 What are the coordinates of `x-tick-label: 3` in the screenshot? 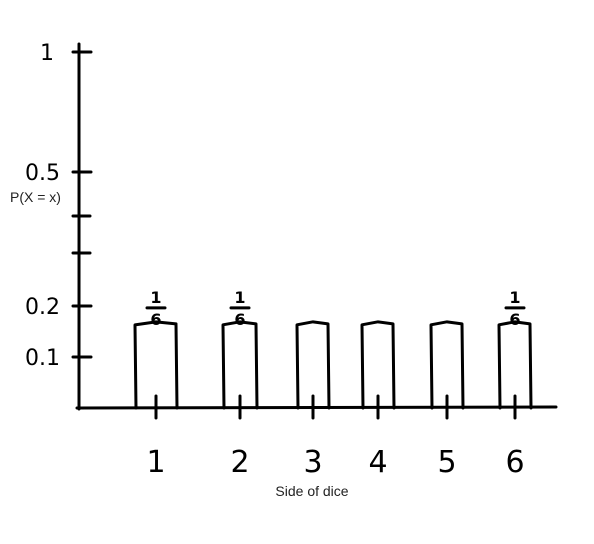 It's located at (312, 462).